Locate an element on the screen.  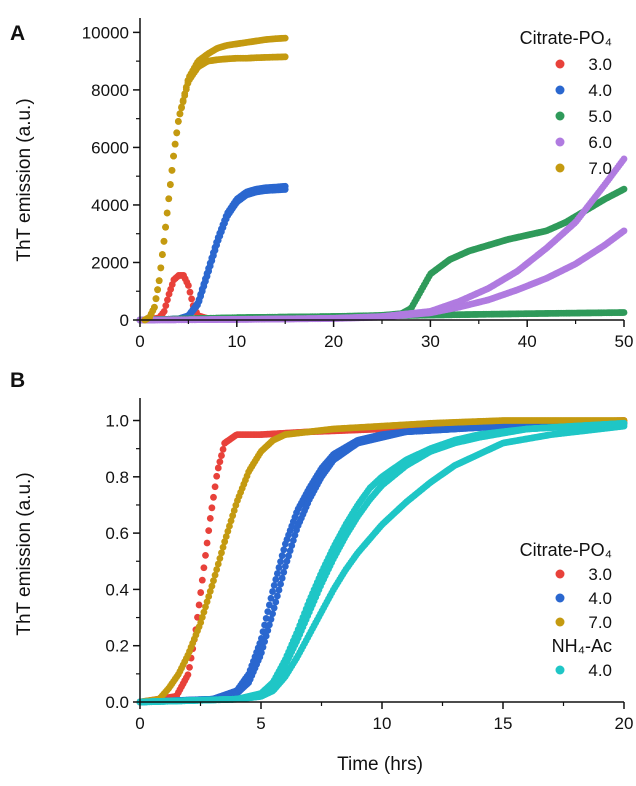
panel-a-x-tick-label: 20 is located at coordinates (333, 341).